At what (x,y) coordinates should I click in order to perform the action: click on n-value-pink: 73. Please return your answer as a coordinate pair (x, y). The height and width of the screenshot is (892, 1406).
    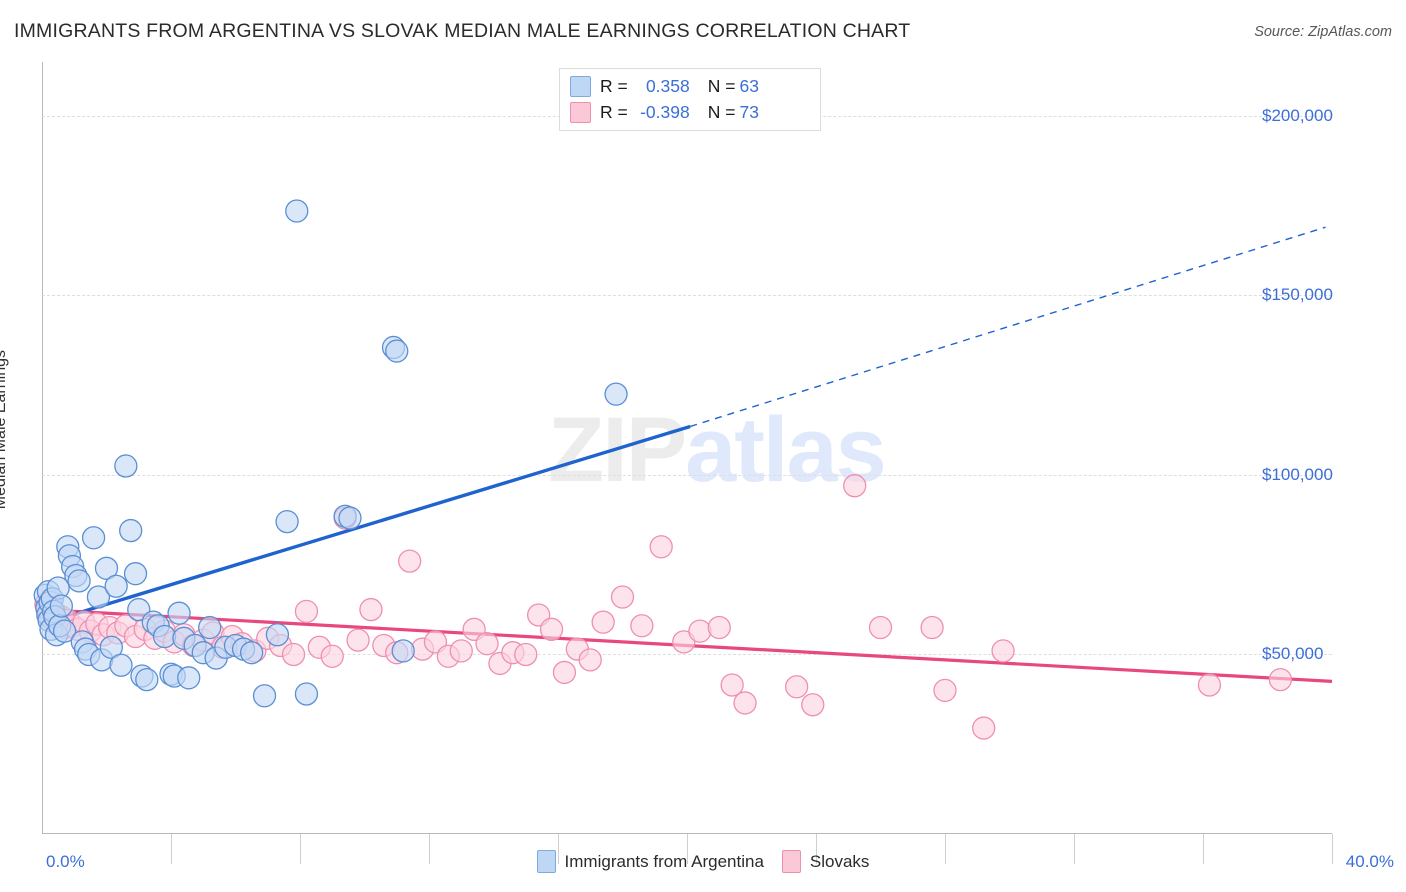
    Looking at the image, I should click on (749, 111).